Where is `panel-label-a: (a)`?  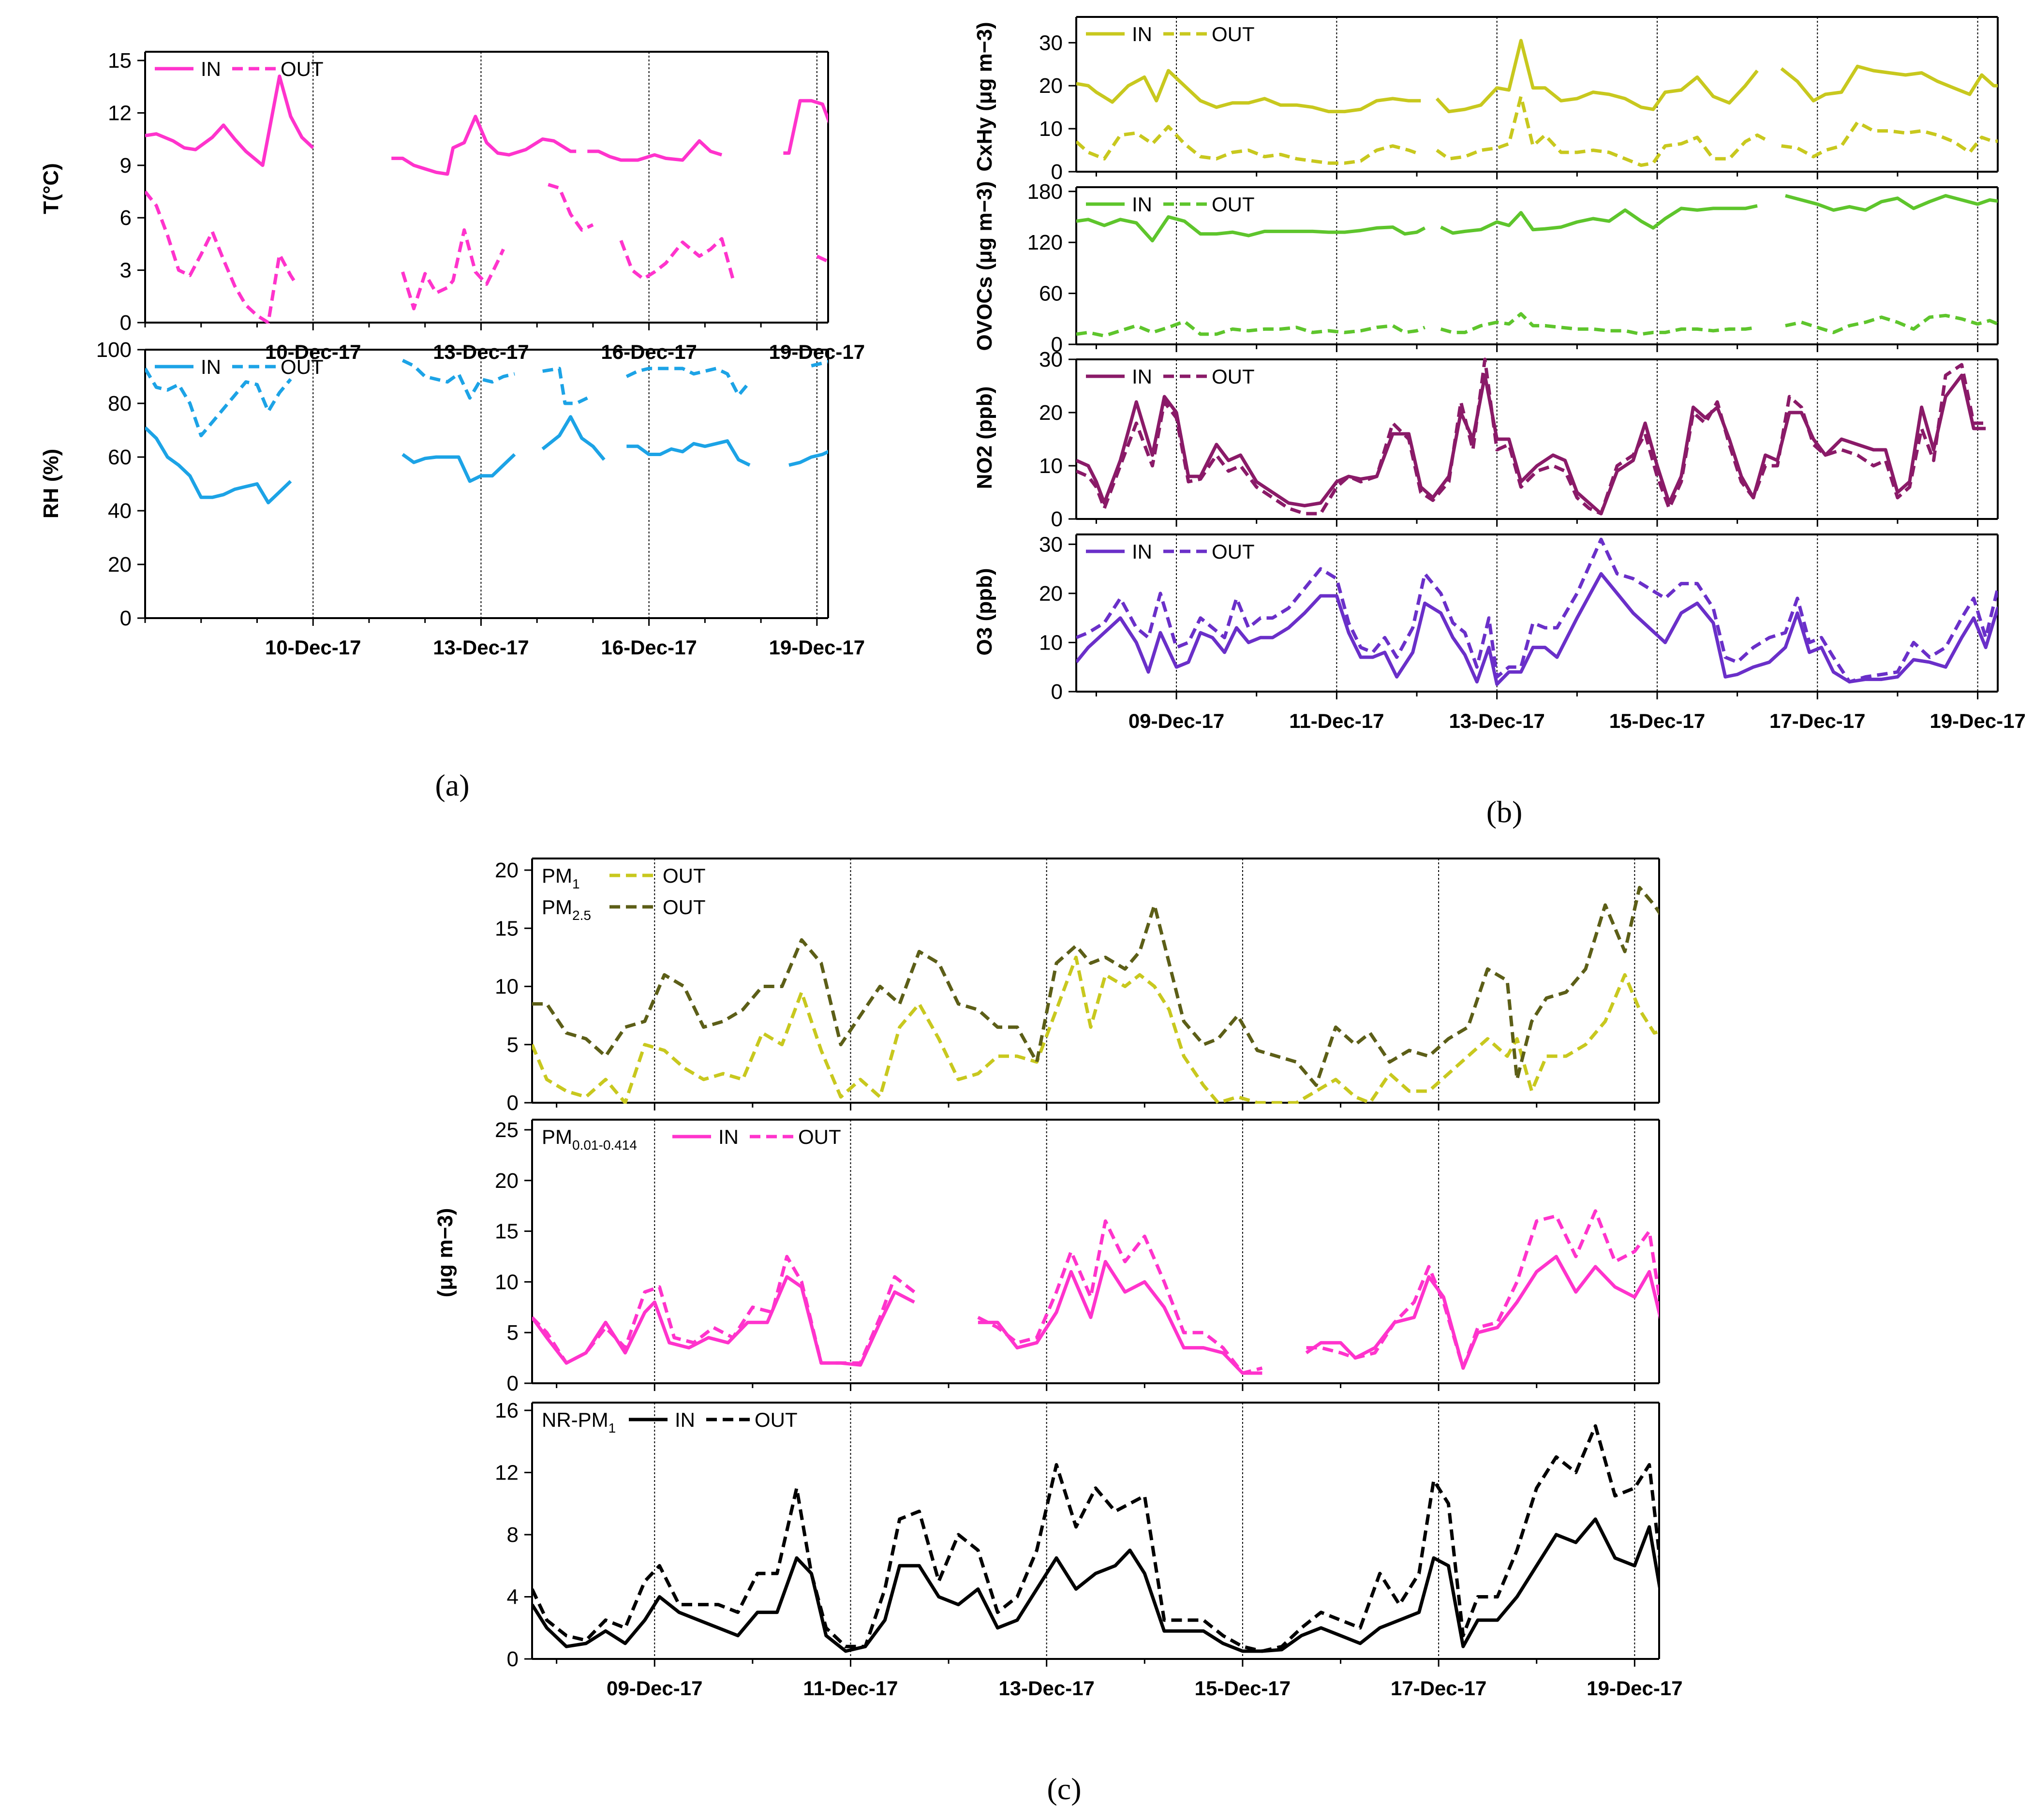 panel-label-a: (a) is located at coordinates (452, 785).